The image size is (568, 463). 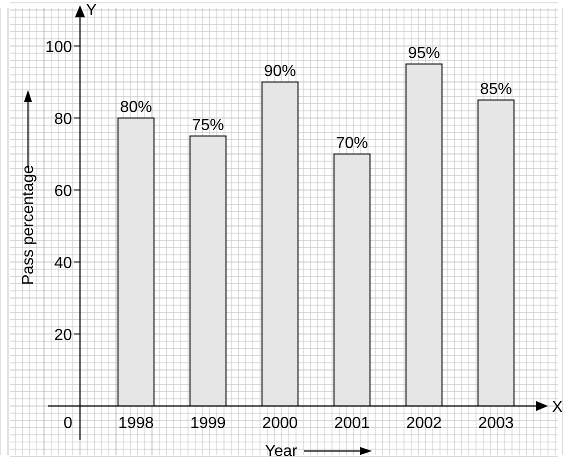 I want to click on data-label: 75%, so click(x=208, y=125).